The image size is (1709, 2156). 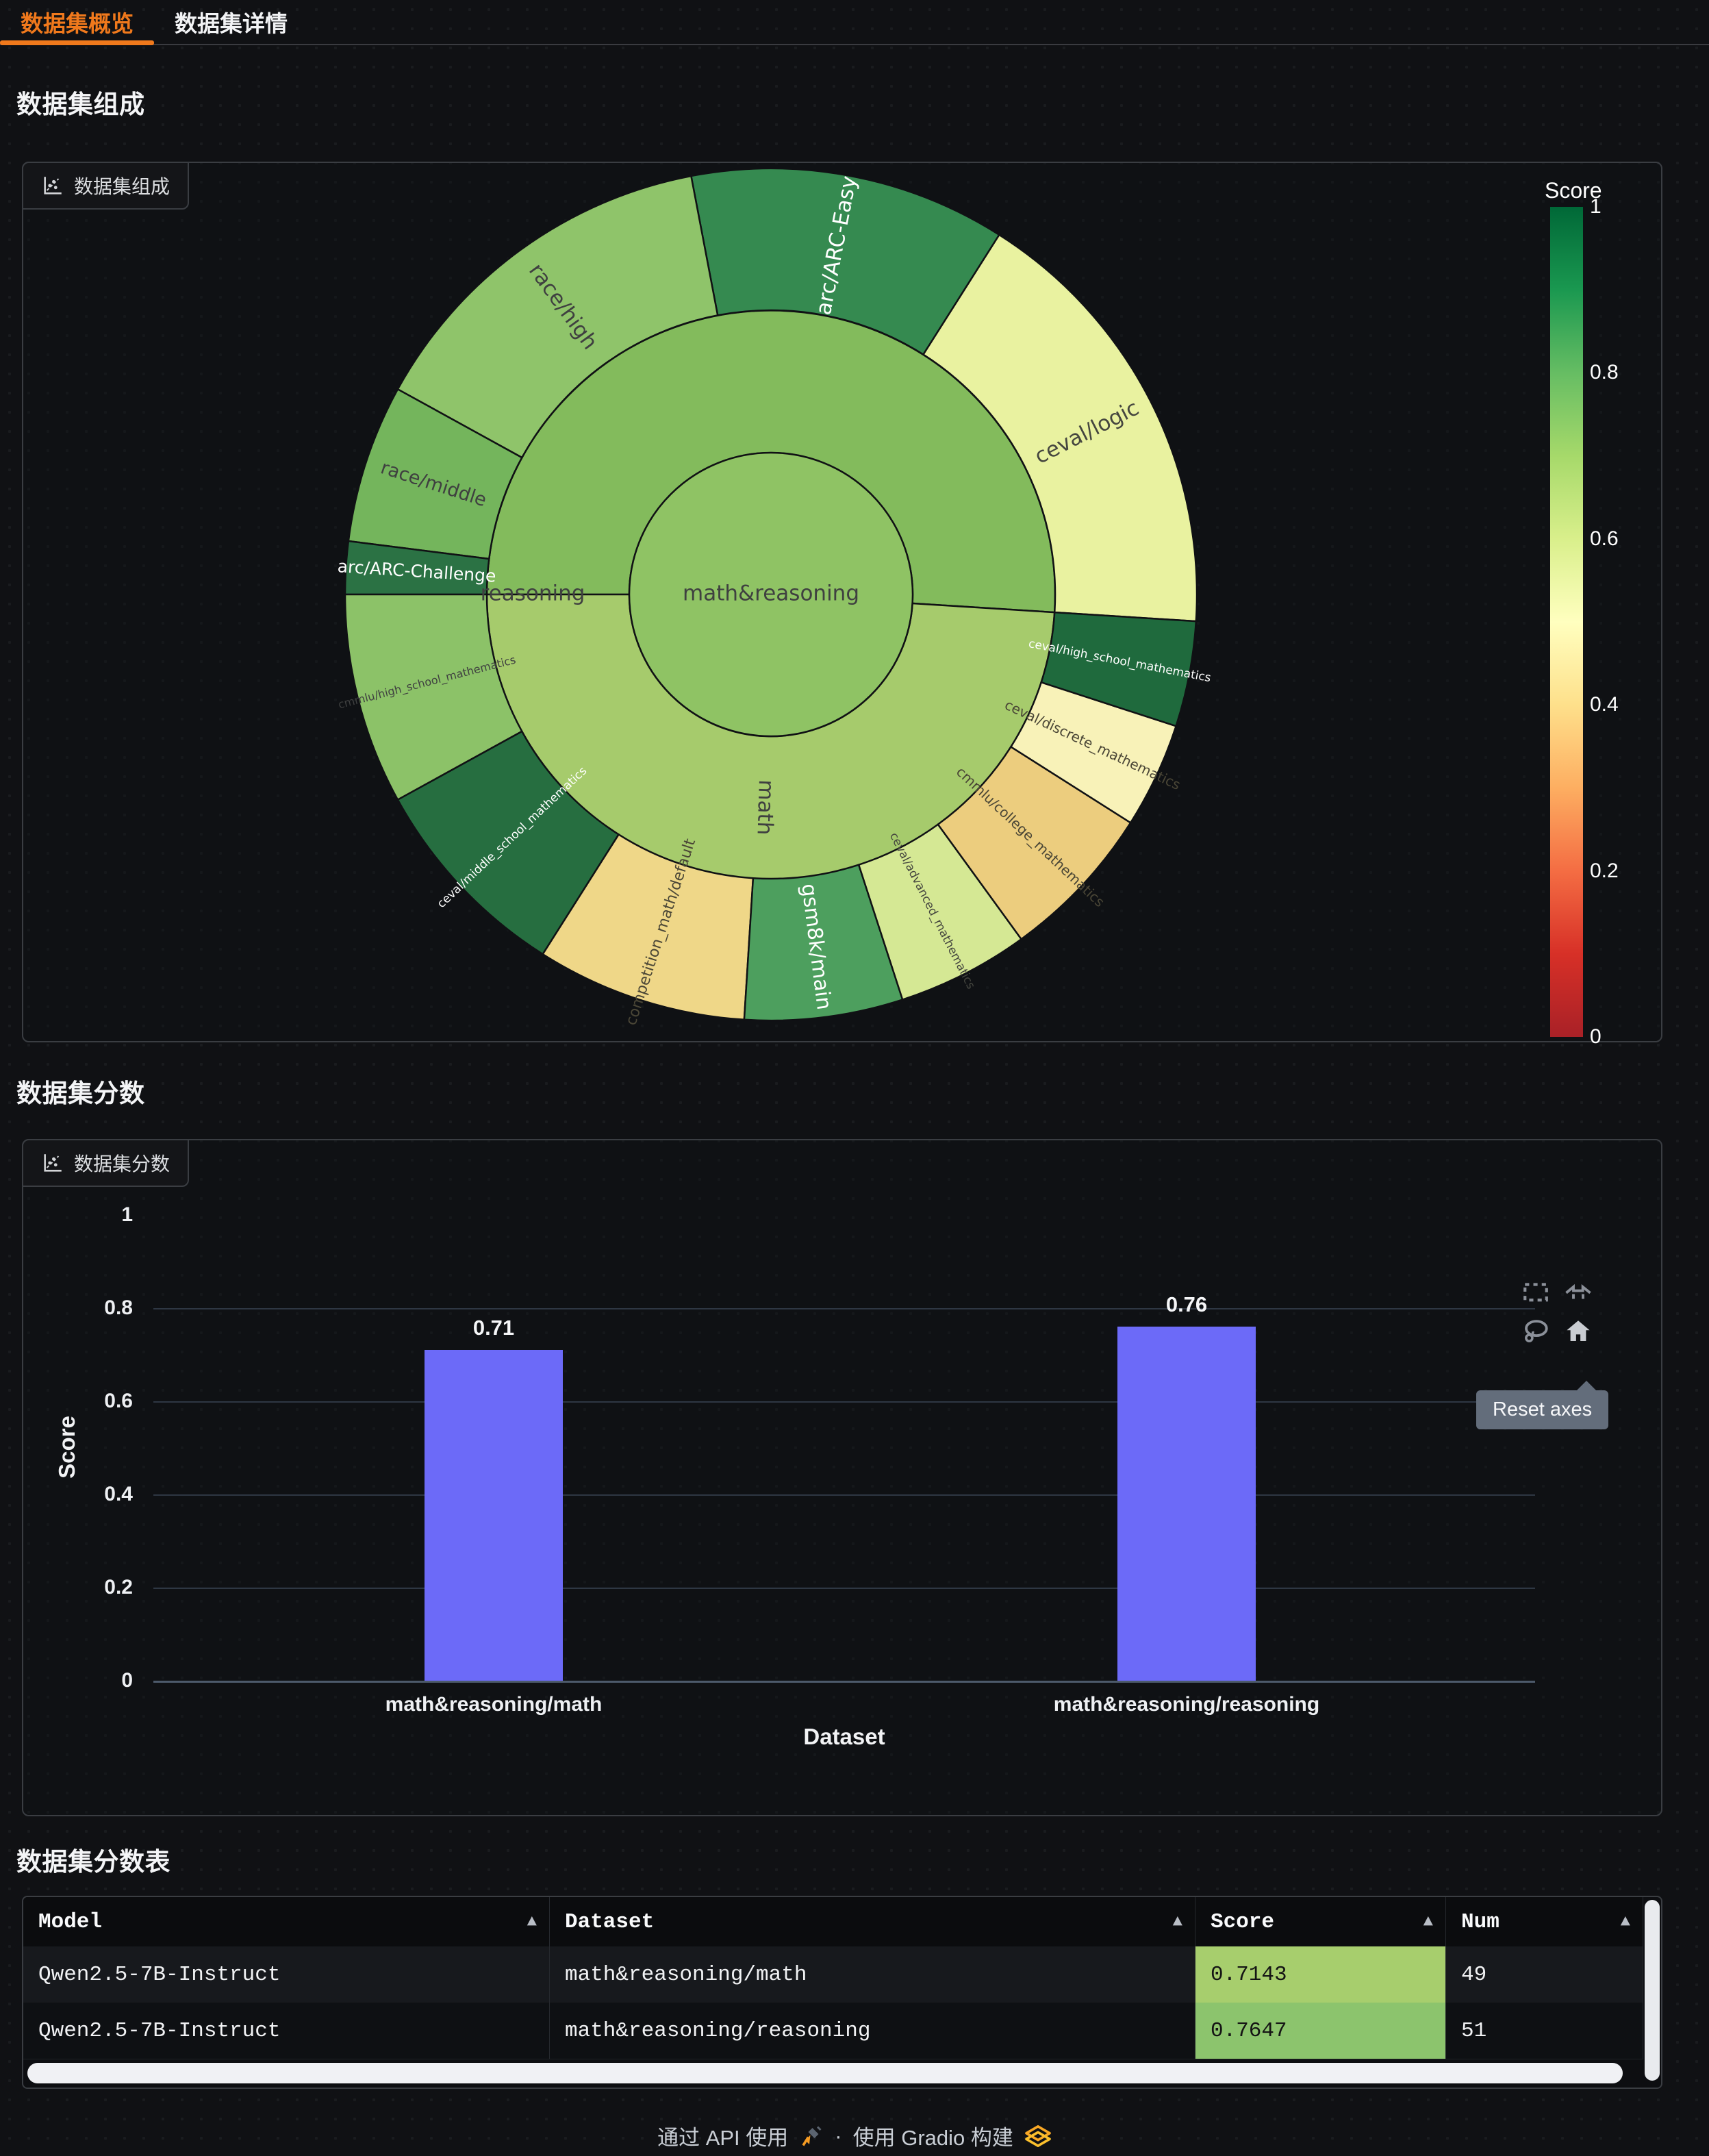 I want to click on vertical-scrollbar, so click(x=1652, y=1990).